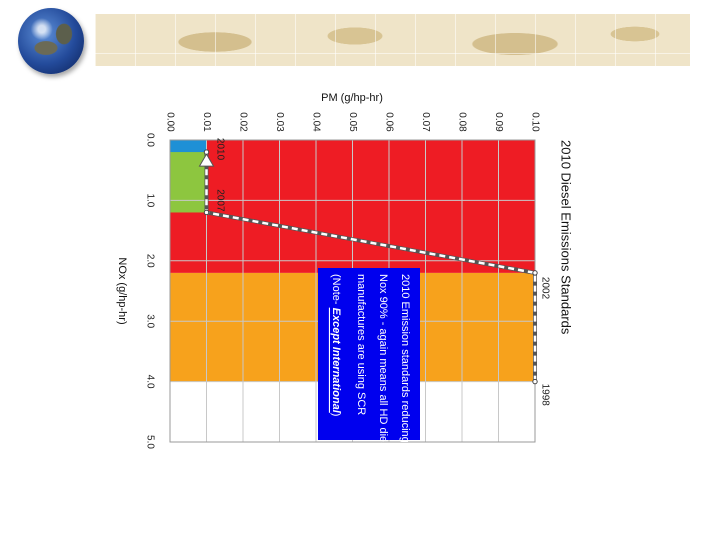 The height and width of the screenshot is (540, 720). What do you see at coordinates (150, 200) in the screenshot?
I see `x-tick-label: 1.0` at bounding box center [150, 200].